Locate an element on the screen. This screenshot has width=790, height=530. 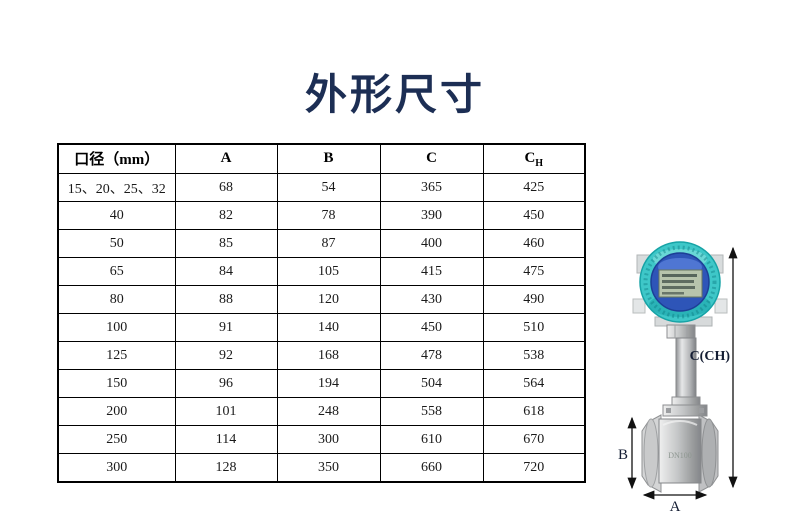
table-cell: 114 is located at coordinates (226, 439).